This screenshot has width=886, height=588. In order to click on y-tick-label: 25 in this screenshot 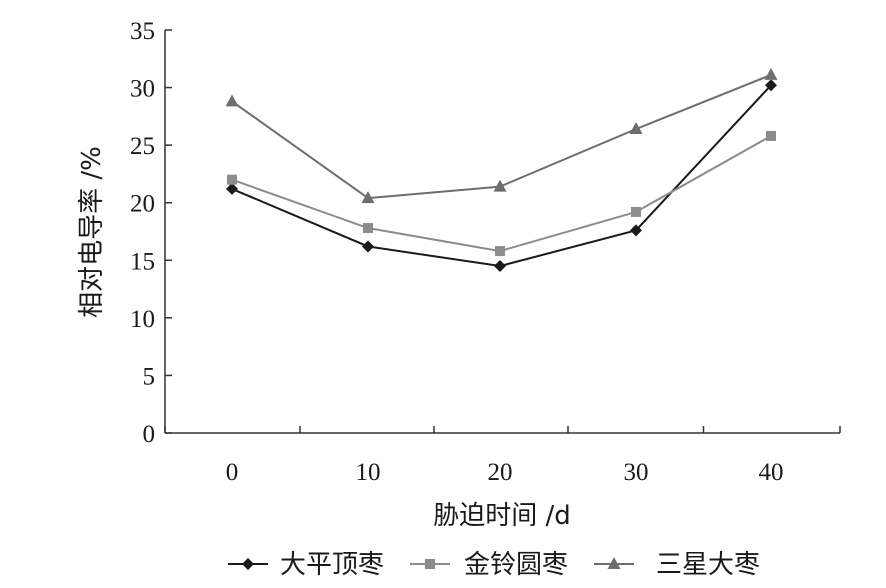, I will do `click(142, 146)`.